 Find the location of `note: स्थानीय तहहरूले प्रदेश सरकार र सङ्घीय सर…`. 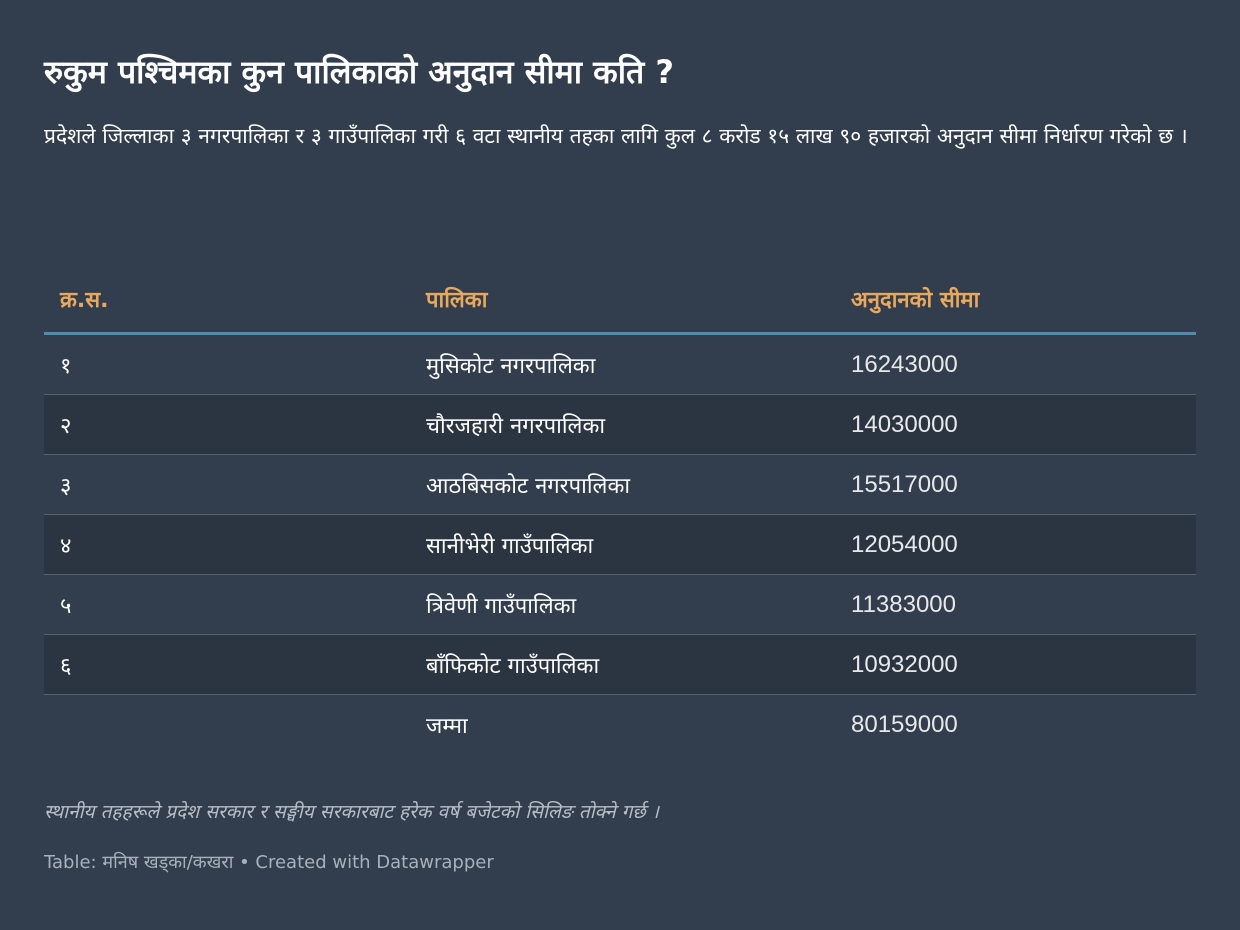

note: स्थानीय तहहरूले प्रदेश सरकार र सङ्घीय सर… is located at coordinates (351, 812).